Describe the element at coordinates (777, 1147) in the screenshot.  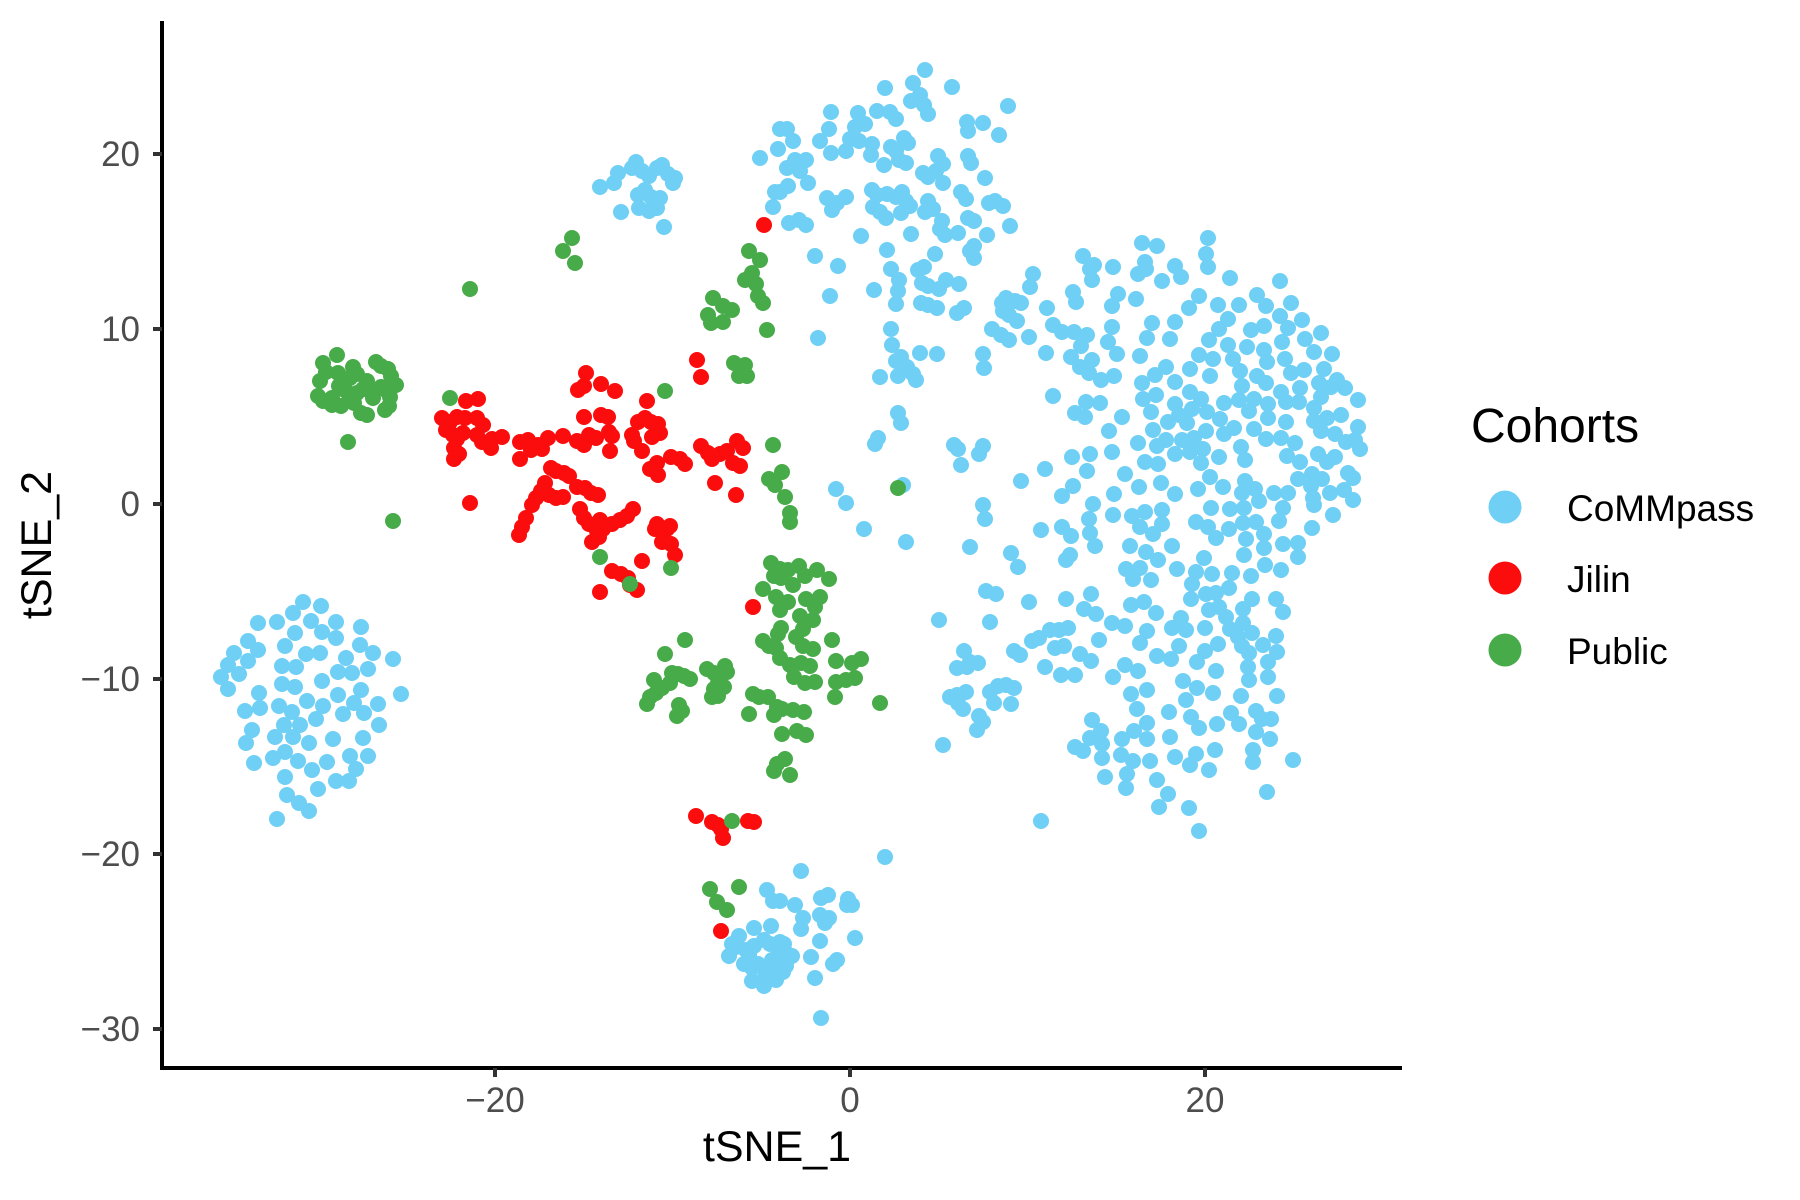
I see `svg-text: tSNE_1` at that location.